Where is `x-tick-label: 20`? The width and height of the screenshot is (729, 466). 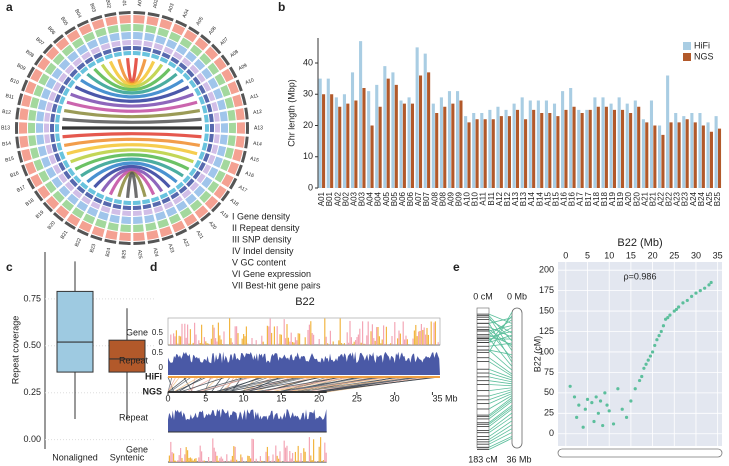
x-tick-label: 20 is located at coordinates (319, 398).